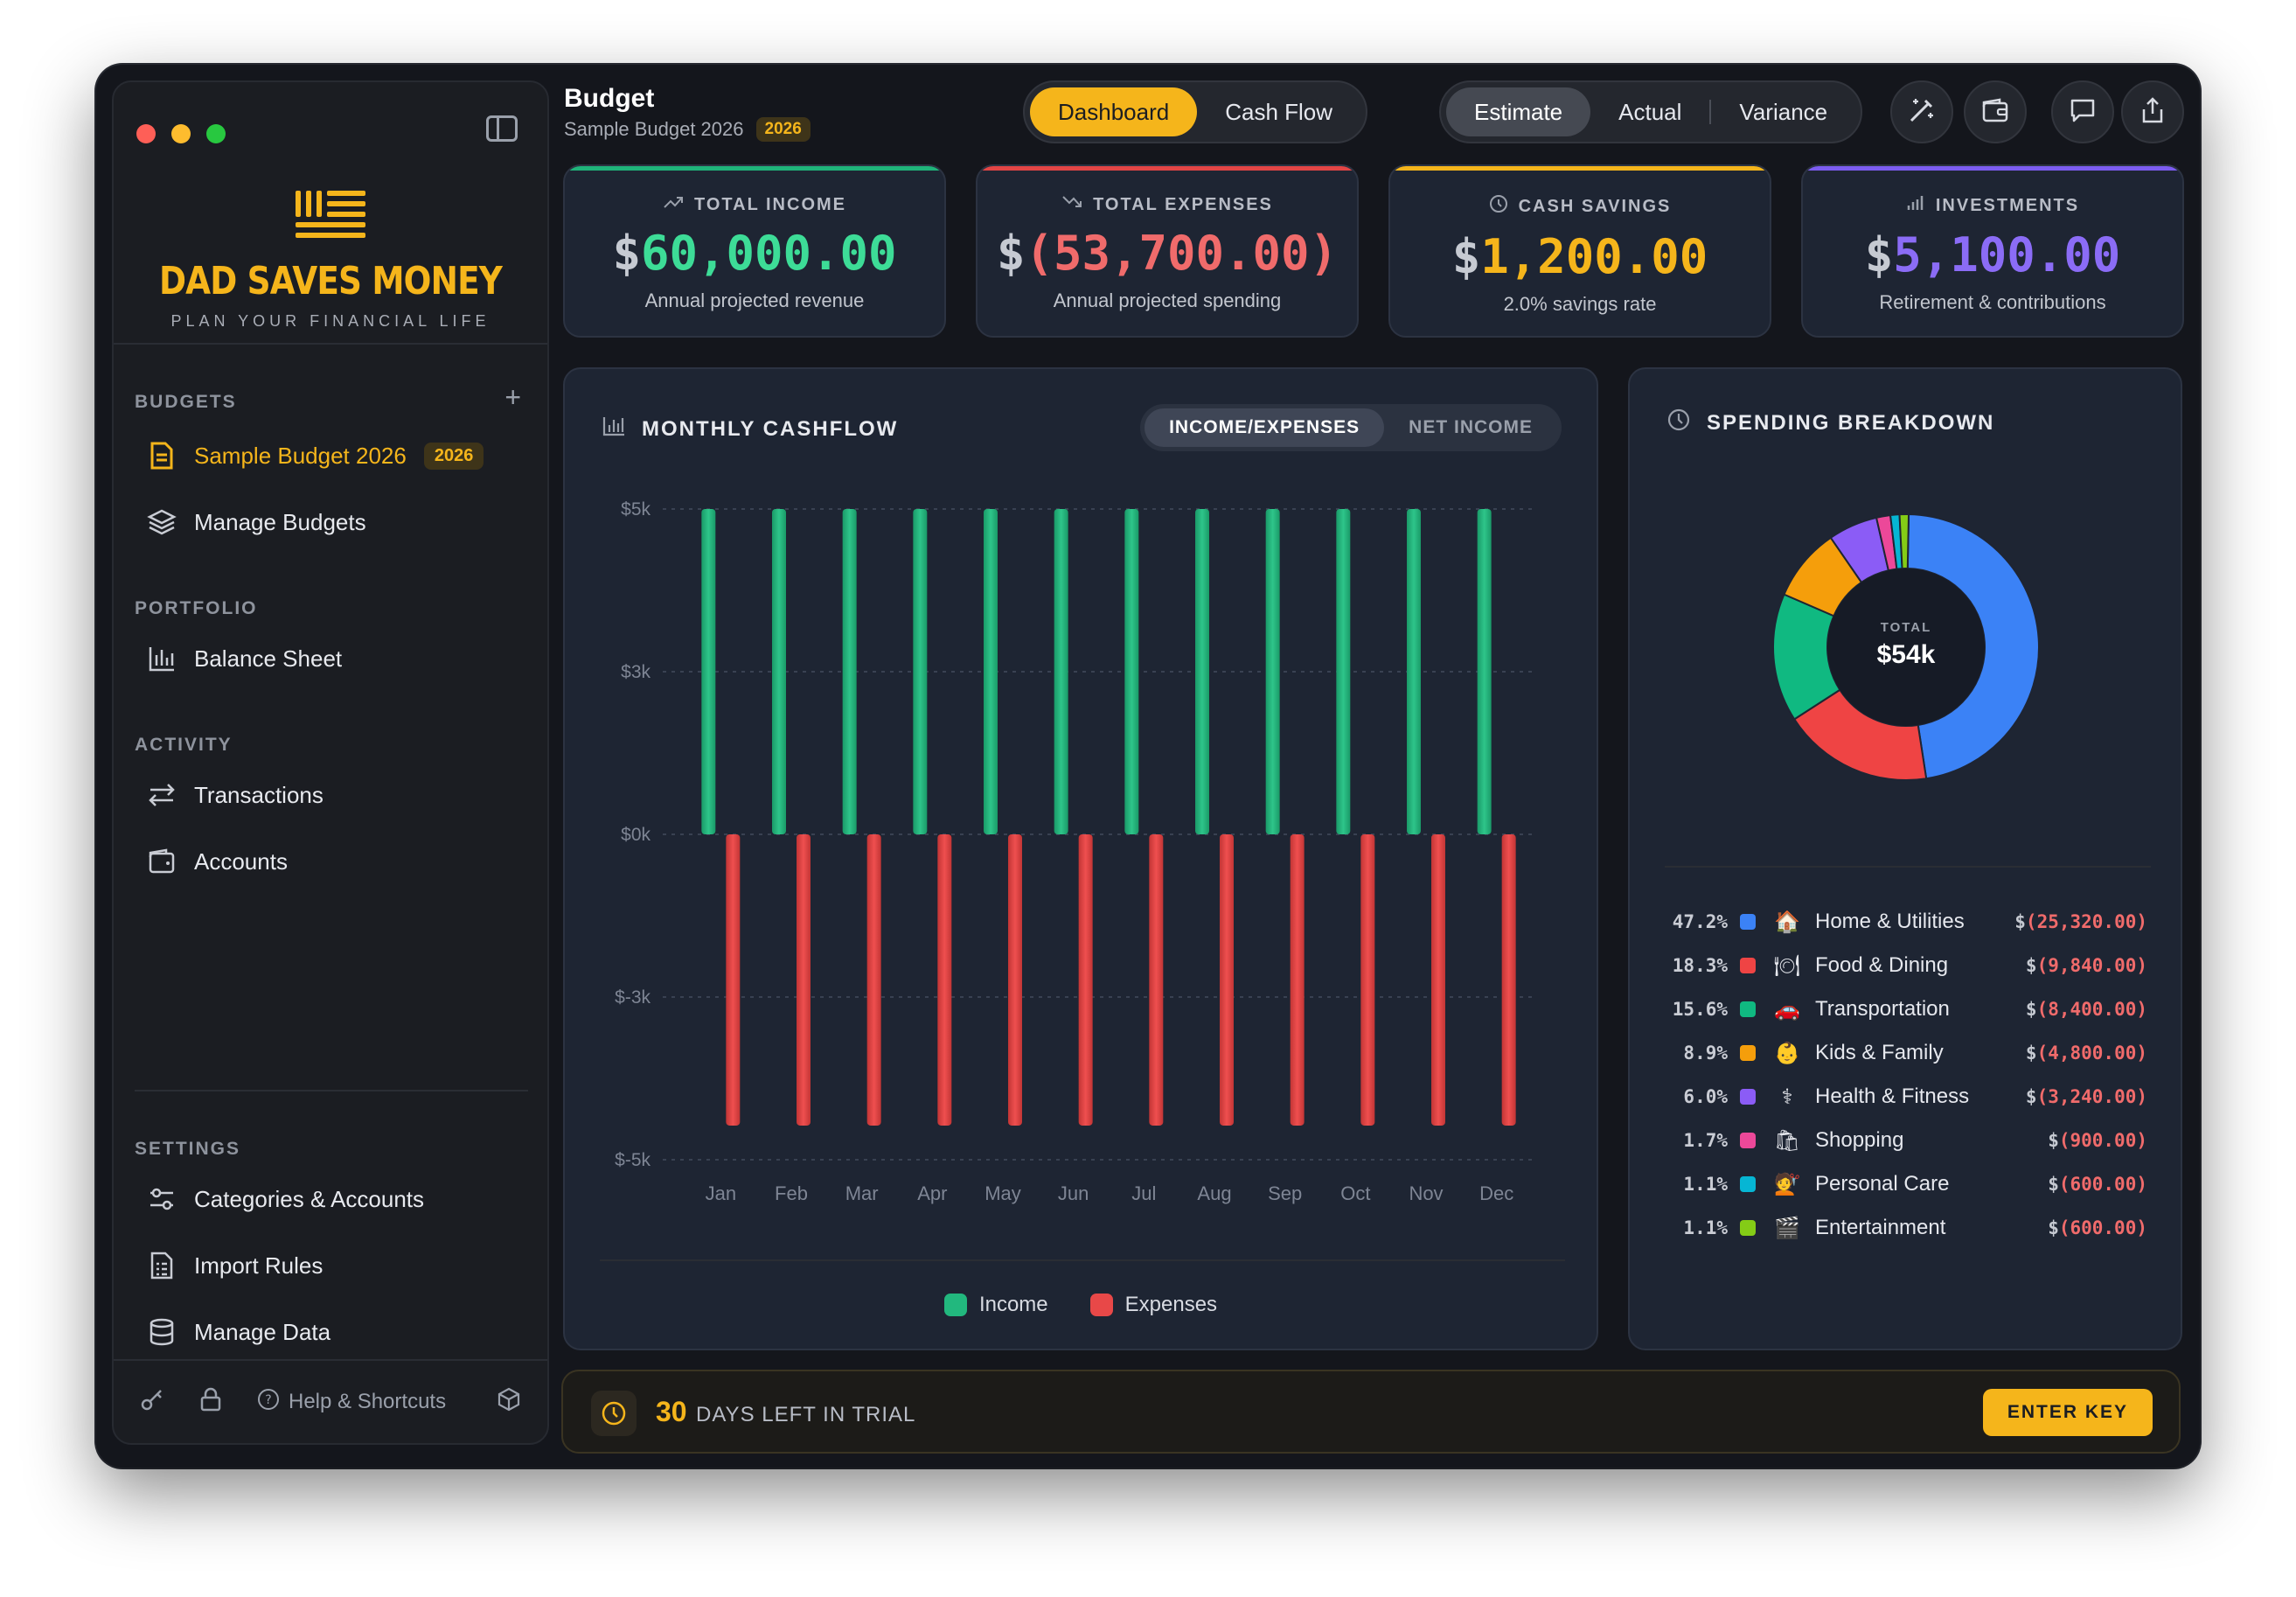 This screenshot has height=1597, width=2296. I want to click on sidebar-item-sample-budget: Sample Budget 2026 2026, so click(315, 456).